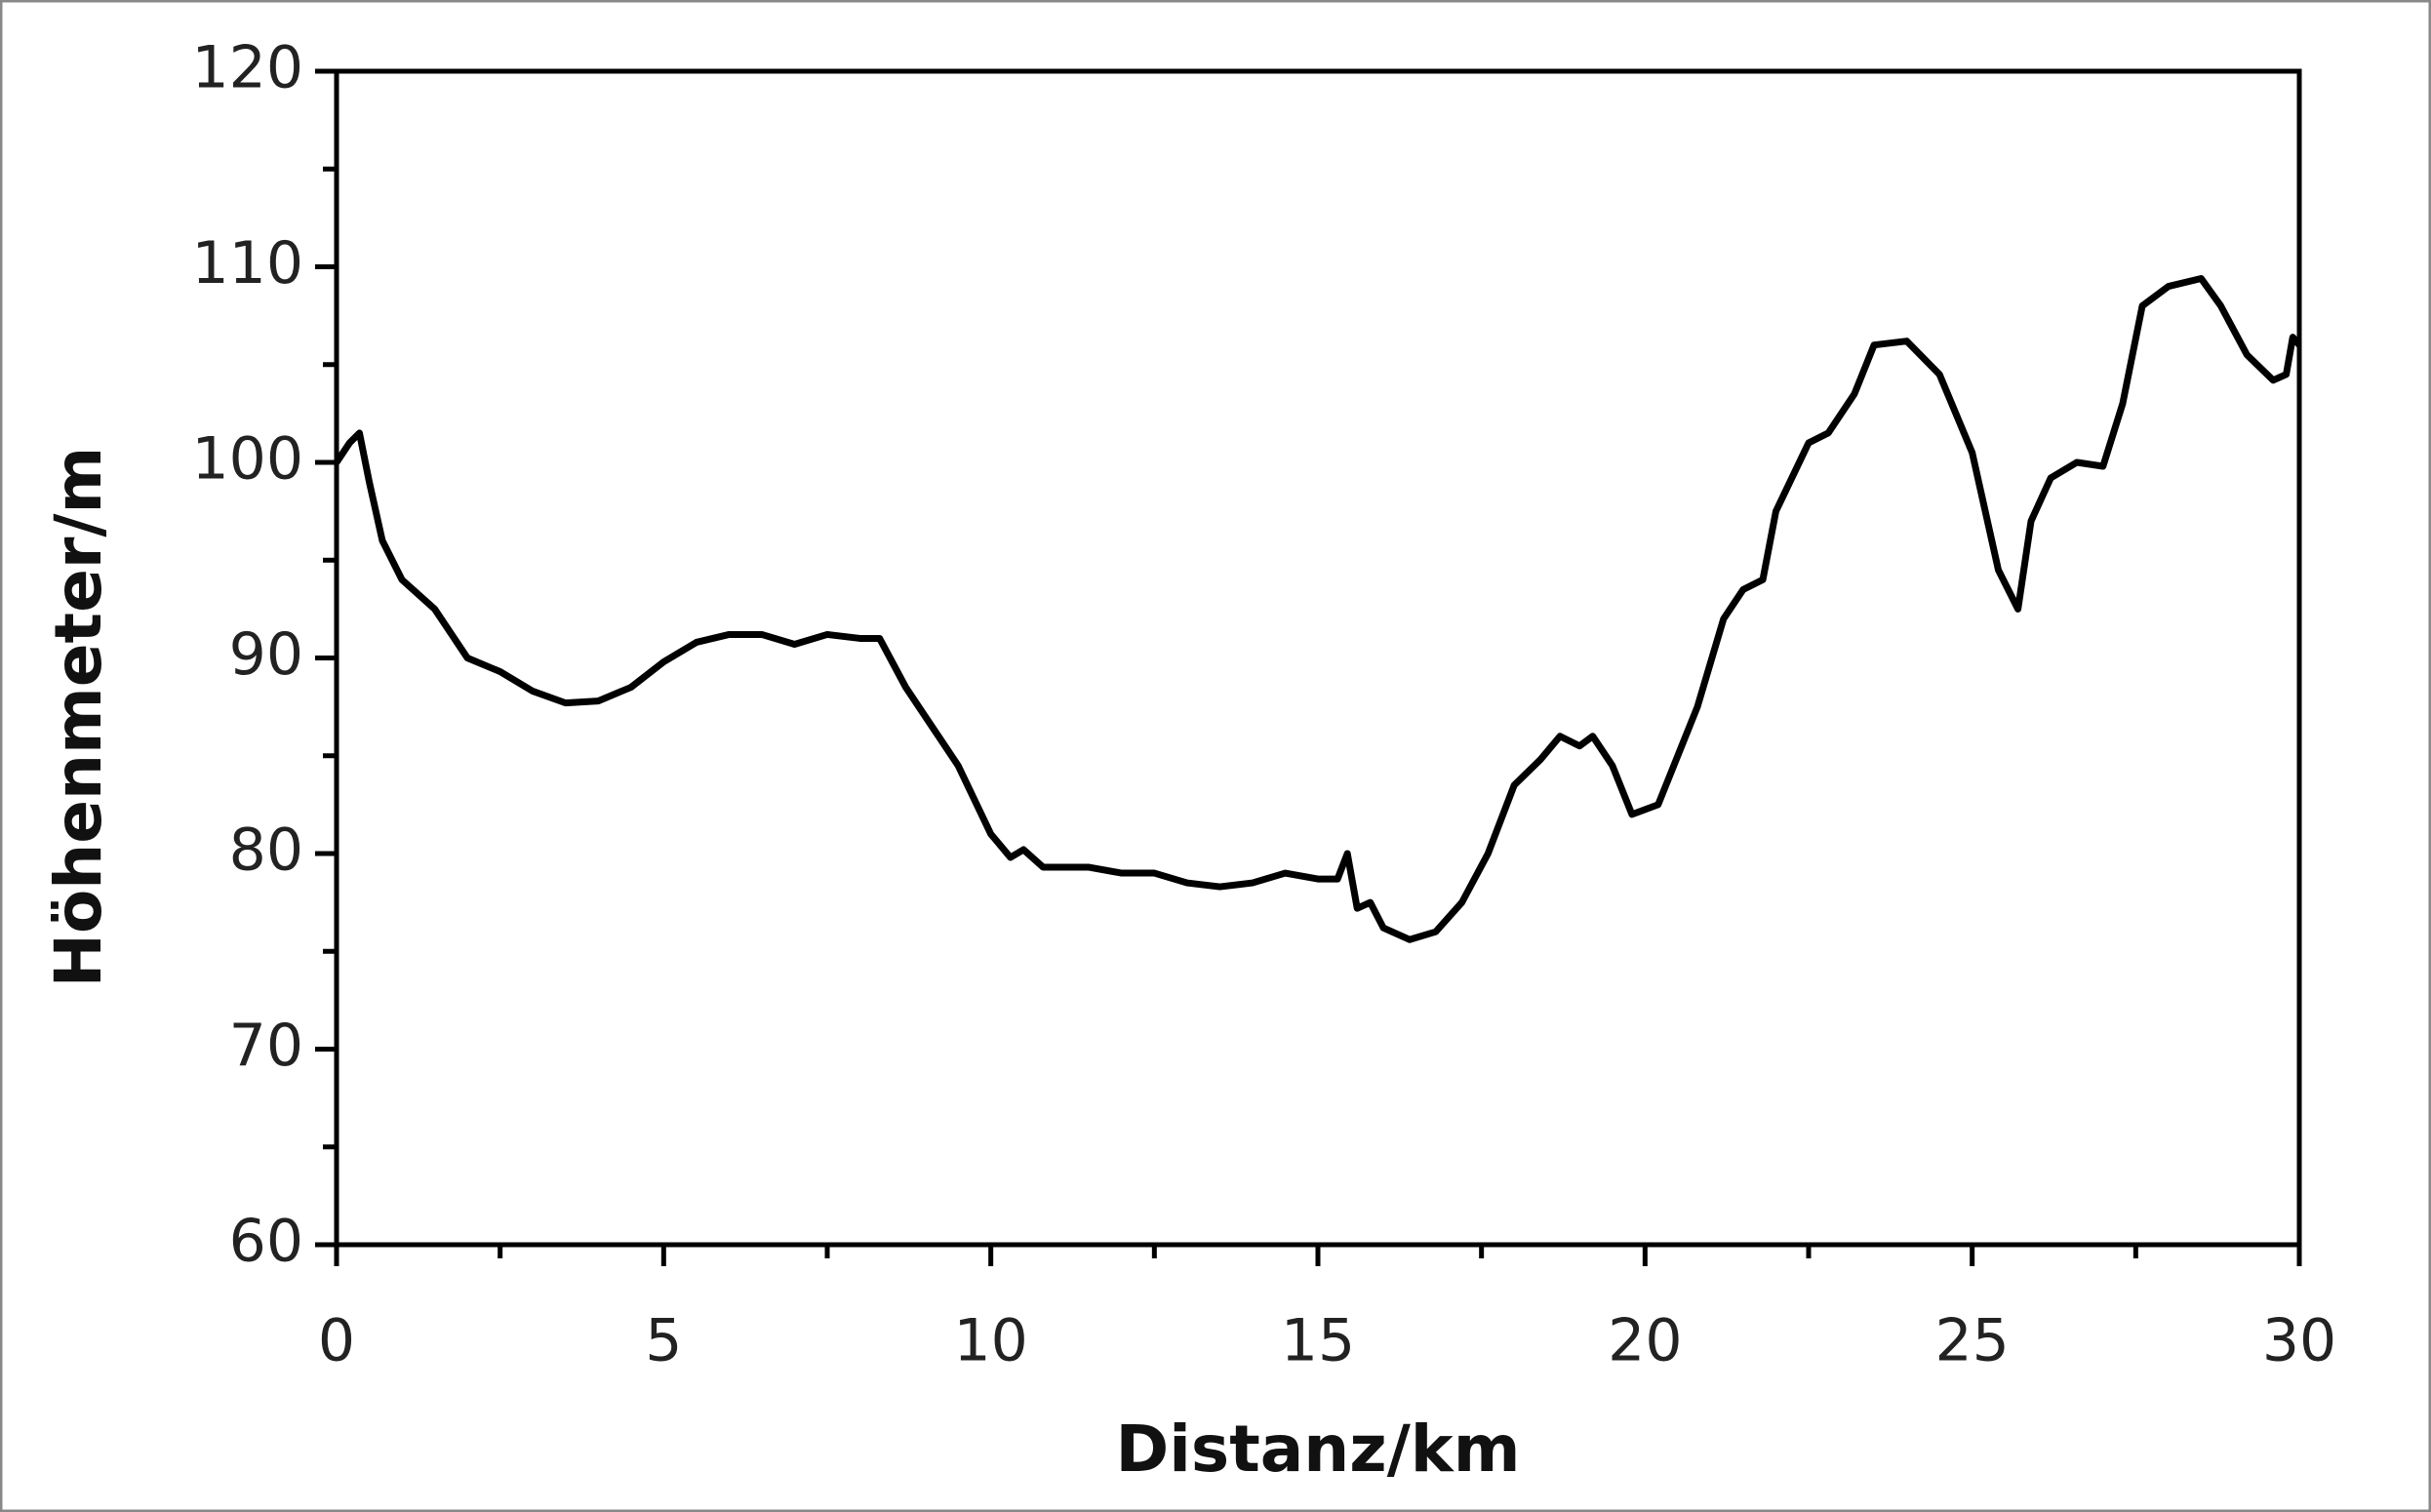 Image resolution: width=2431 pixels, height=1512 pixels. Describe the element at coordinates (336, 1341) in the screenshot. I see `x-tick-label: 0` at that location.